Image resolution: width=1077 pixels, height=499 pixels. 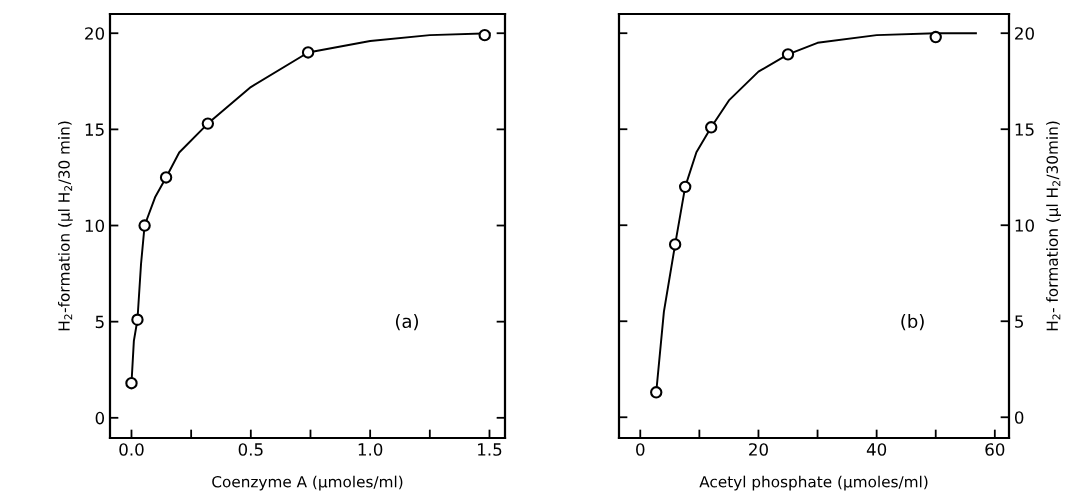 I want to click on y2-tick-label: 5, so click(x=1019, y=321).